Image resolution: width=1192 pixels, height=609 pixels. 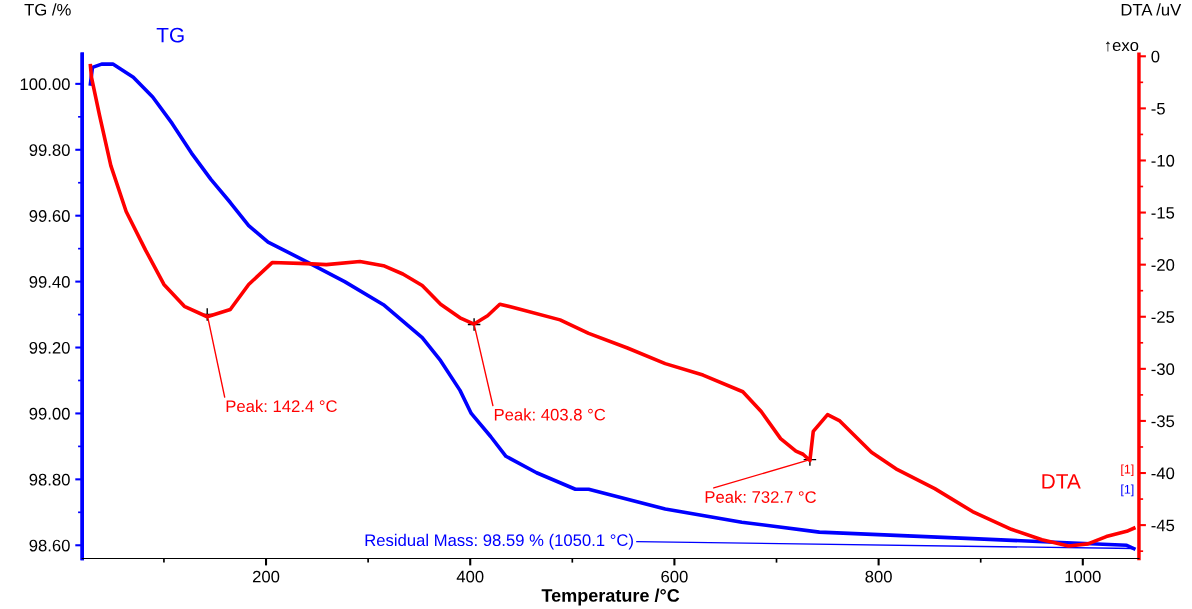 What do you see at coordinates (47, 9) in the screenshot?
I see `y-axis-title: TG /%` at bounding box center [47, 9].